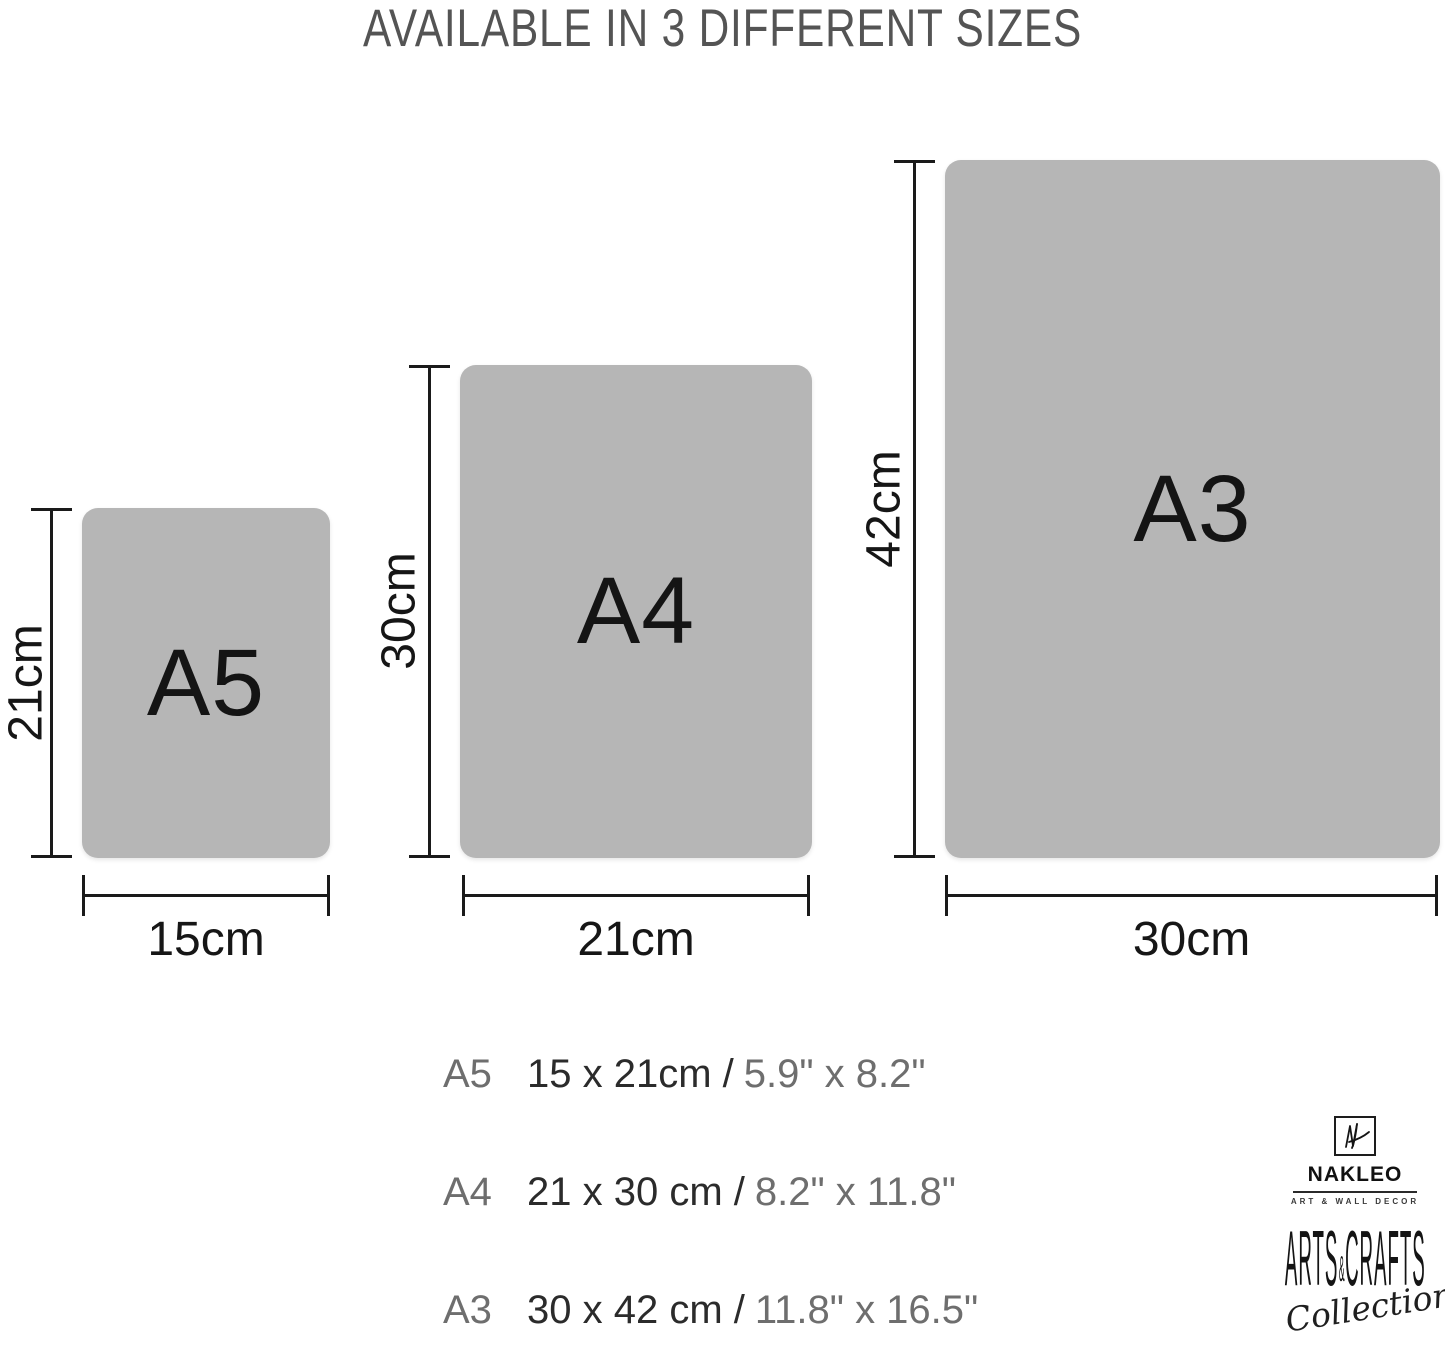 The height and width of the screenshot is (1353, 1445). I want to click on a3-width-label: 30cm, so click(1191, 939).